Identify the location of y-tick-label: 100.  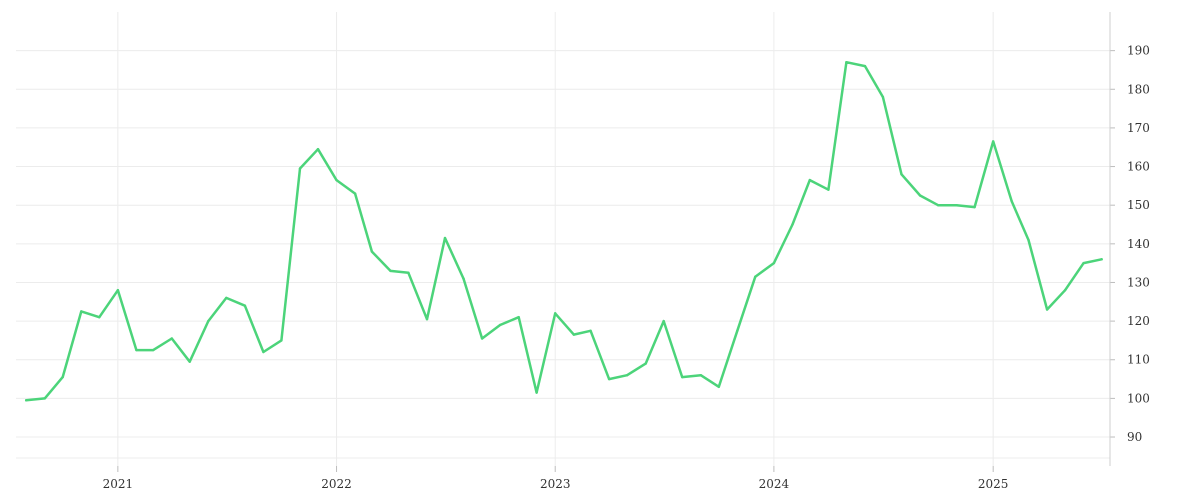
(1138, 398).